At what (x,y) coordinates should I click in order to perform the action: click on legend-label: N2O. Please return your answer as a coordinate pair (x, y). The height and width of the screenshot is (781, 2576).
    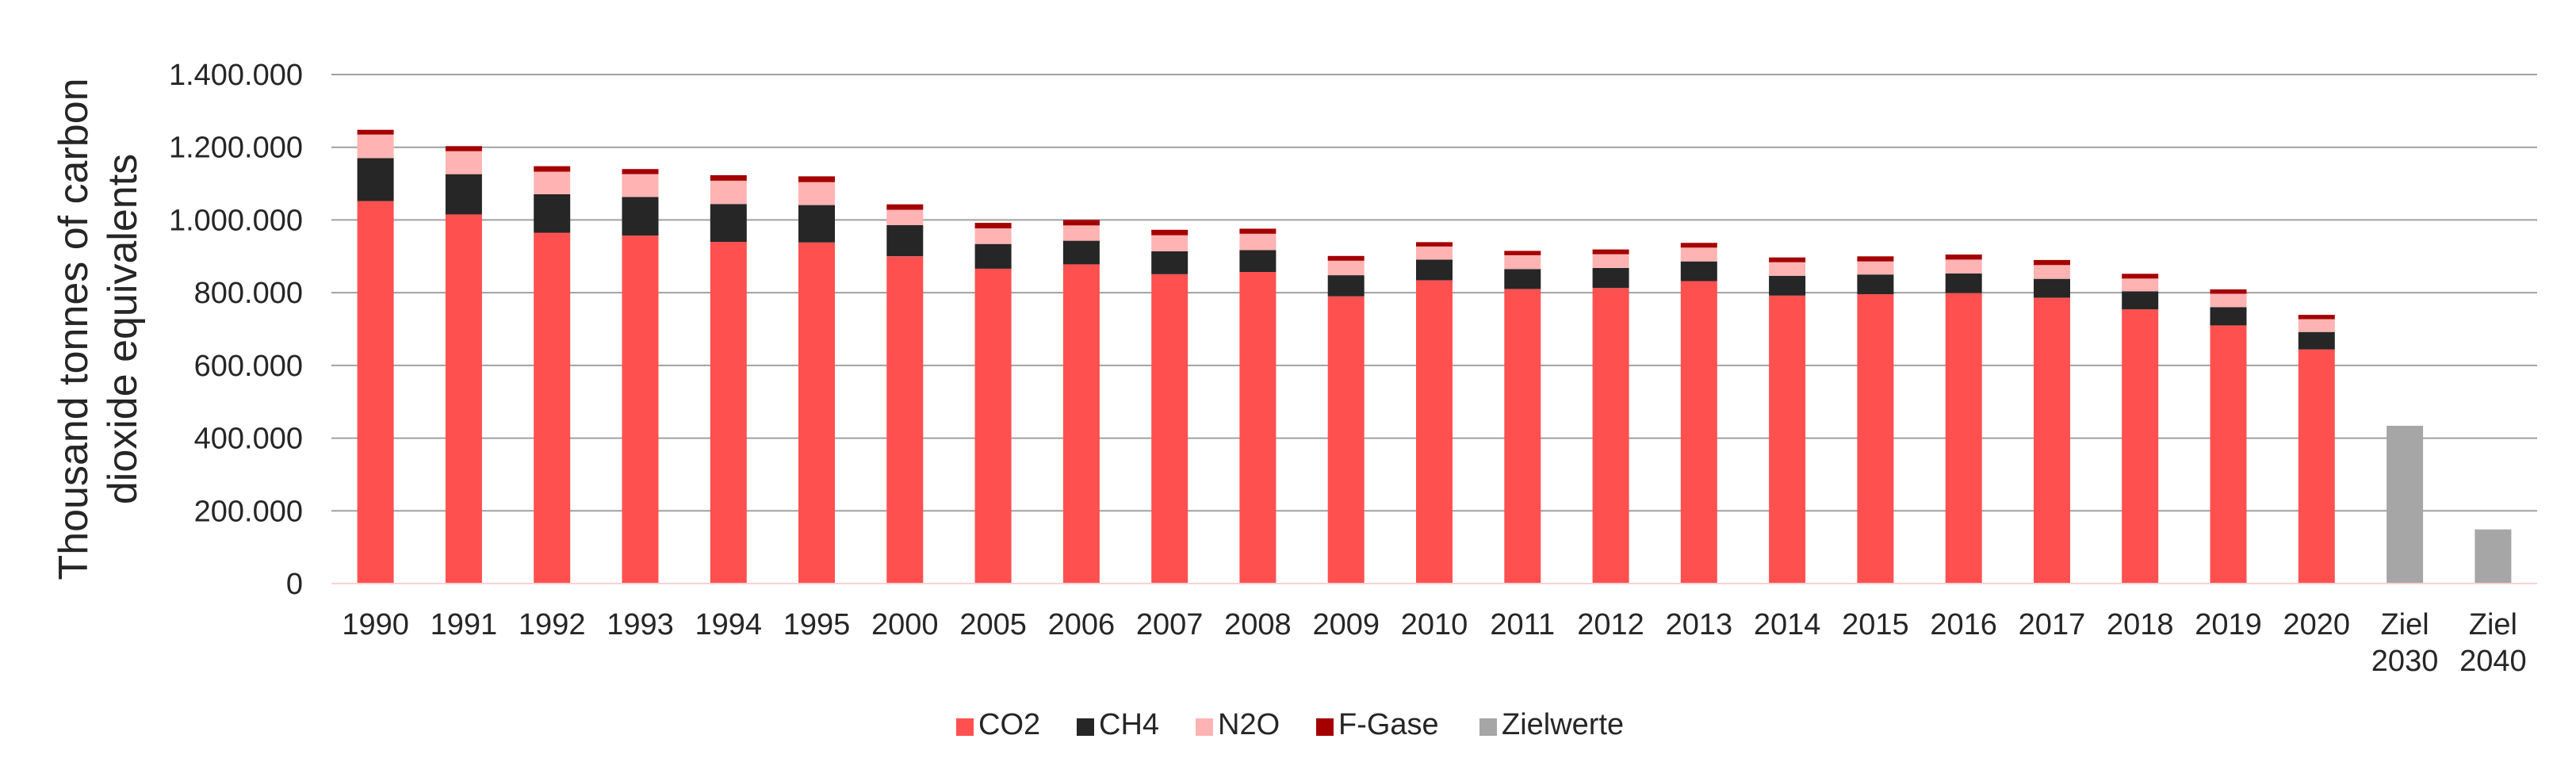
    Looking at the image, I should click on (1249, 724).